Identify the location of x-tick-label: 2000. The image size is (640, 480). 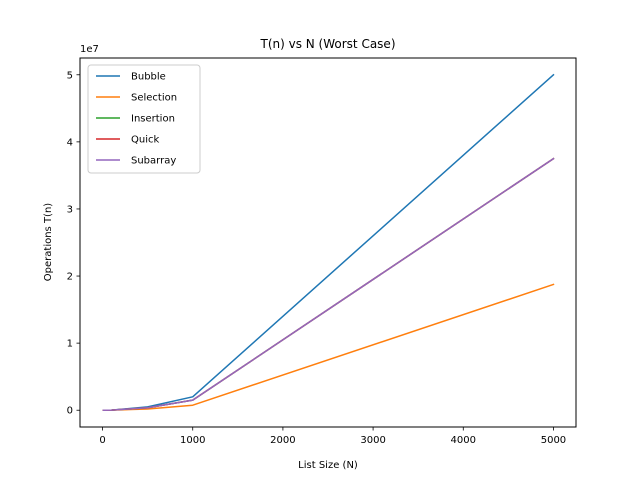
(282, 440).